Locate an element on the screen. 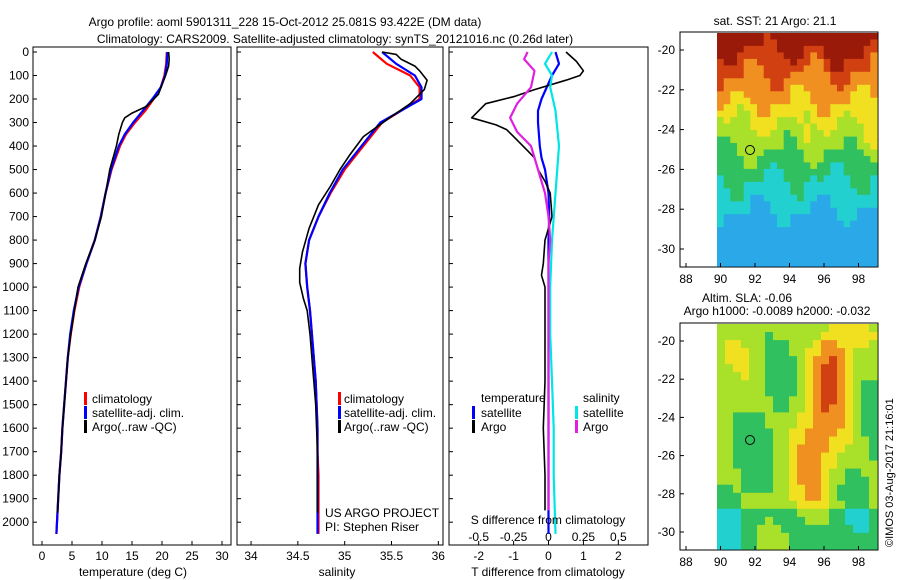  depth-tick-label: 800 is located at coordinates (19, 240).